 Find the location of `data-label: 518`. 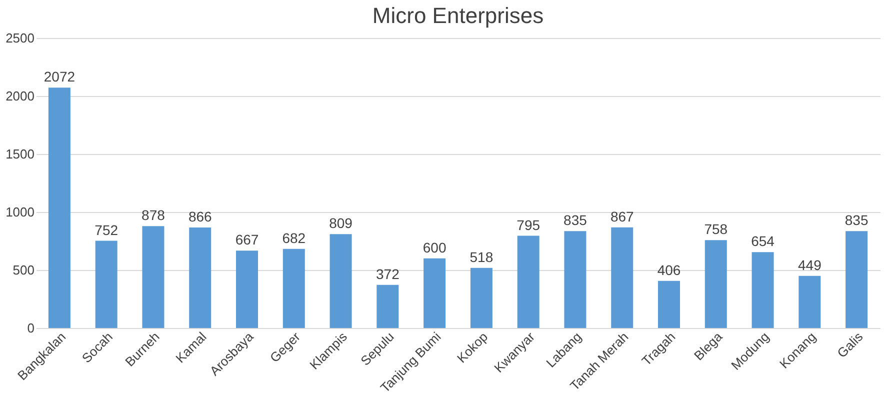

data-label: 518 is located at coordinates (482, 256).